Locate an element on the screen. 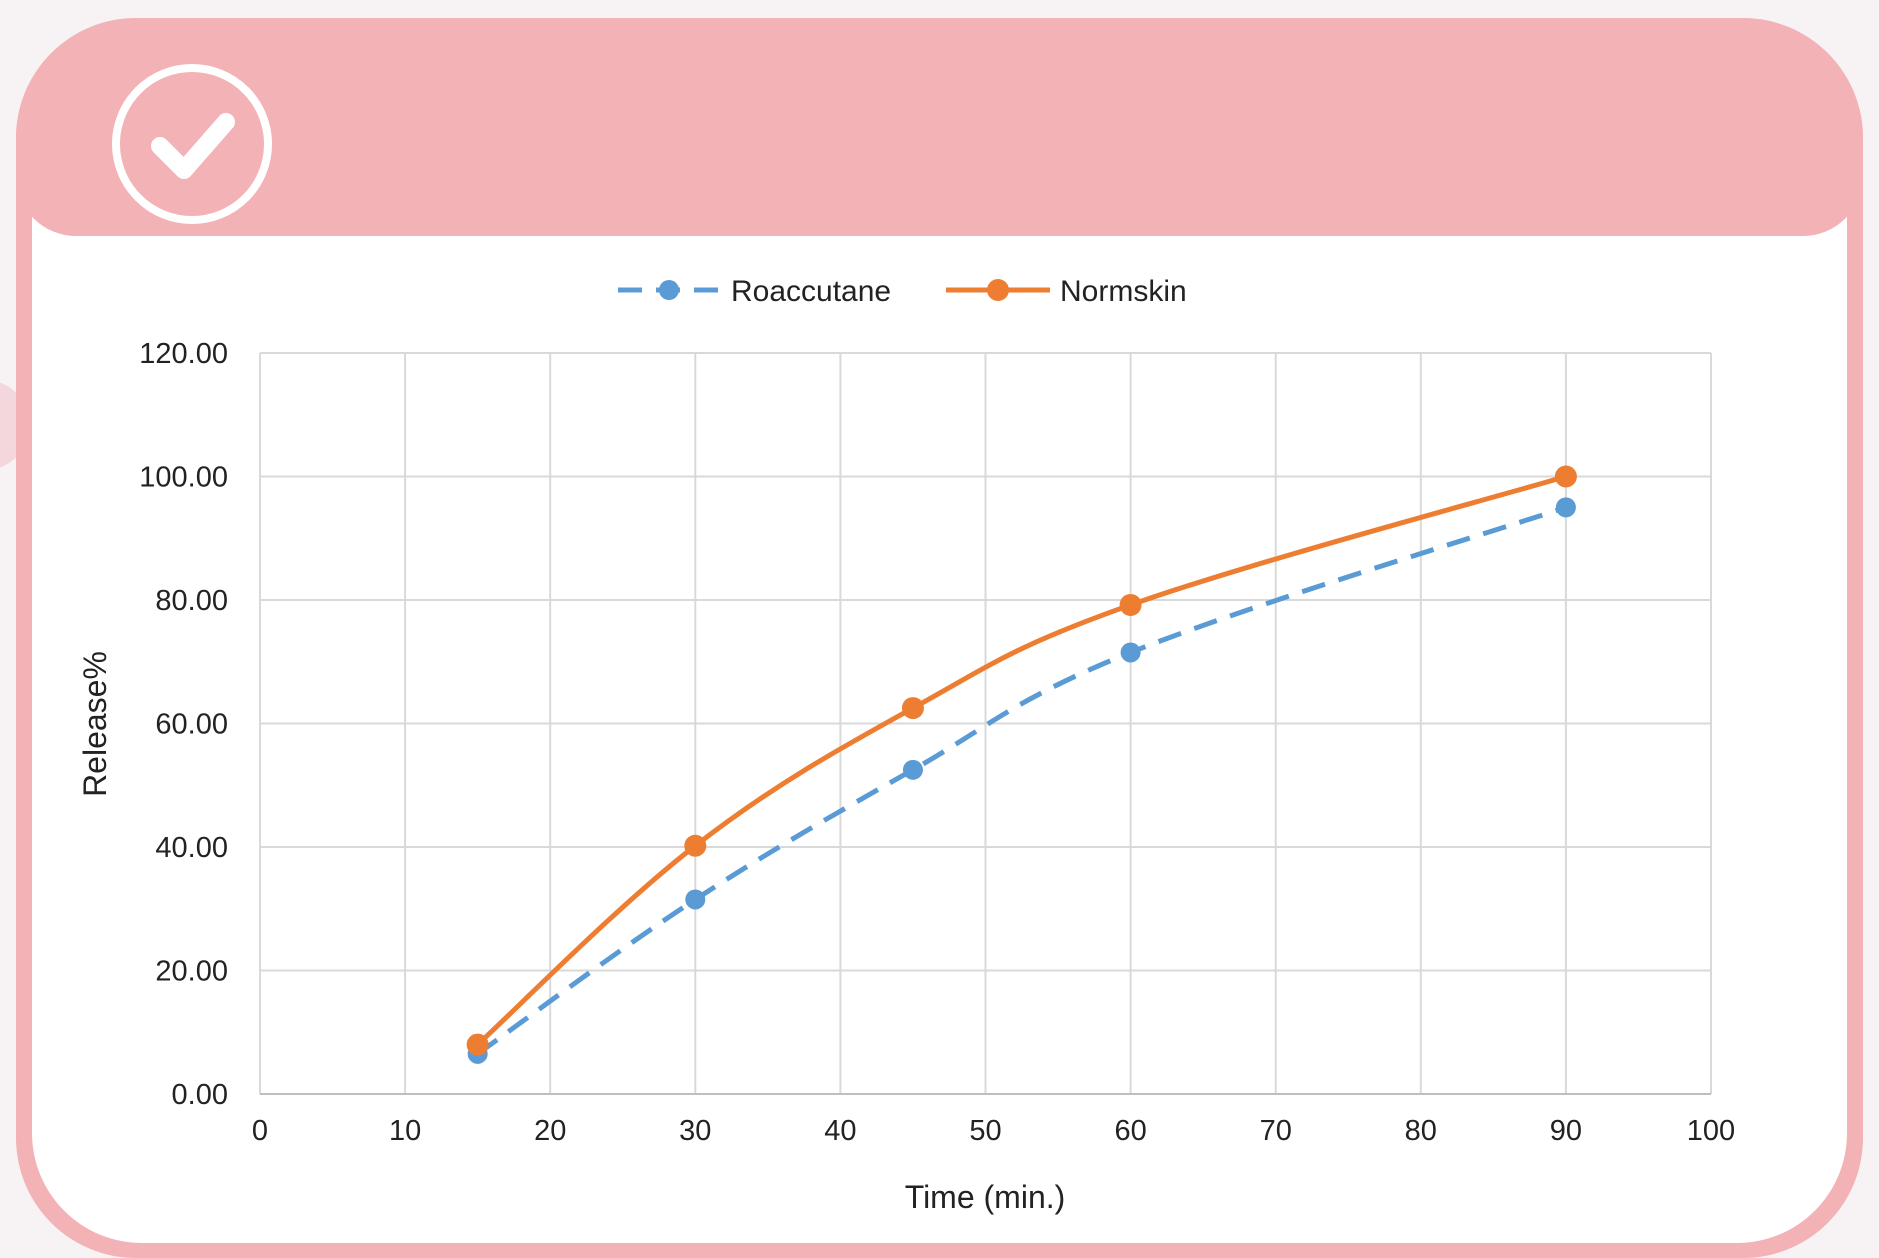  y-tick-label: 120.00 is located at coordinates (183, 354).